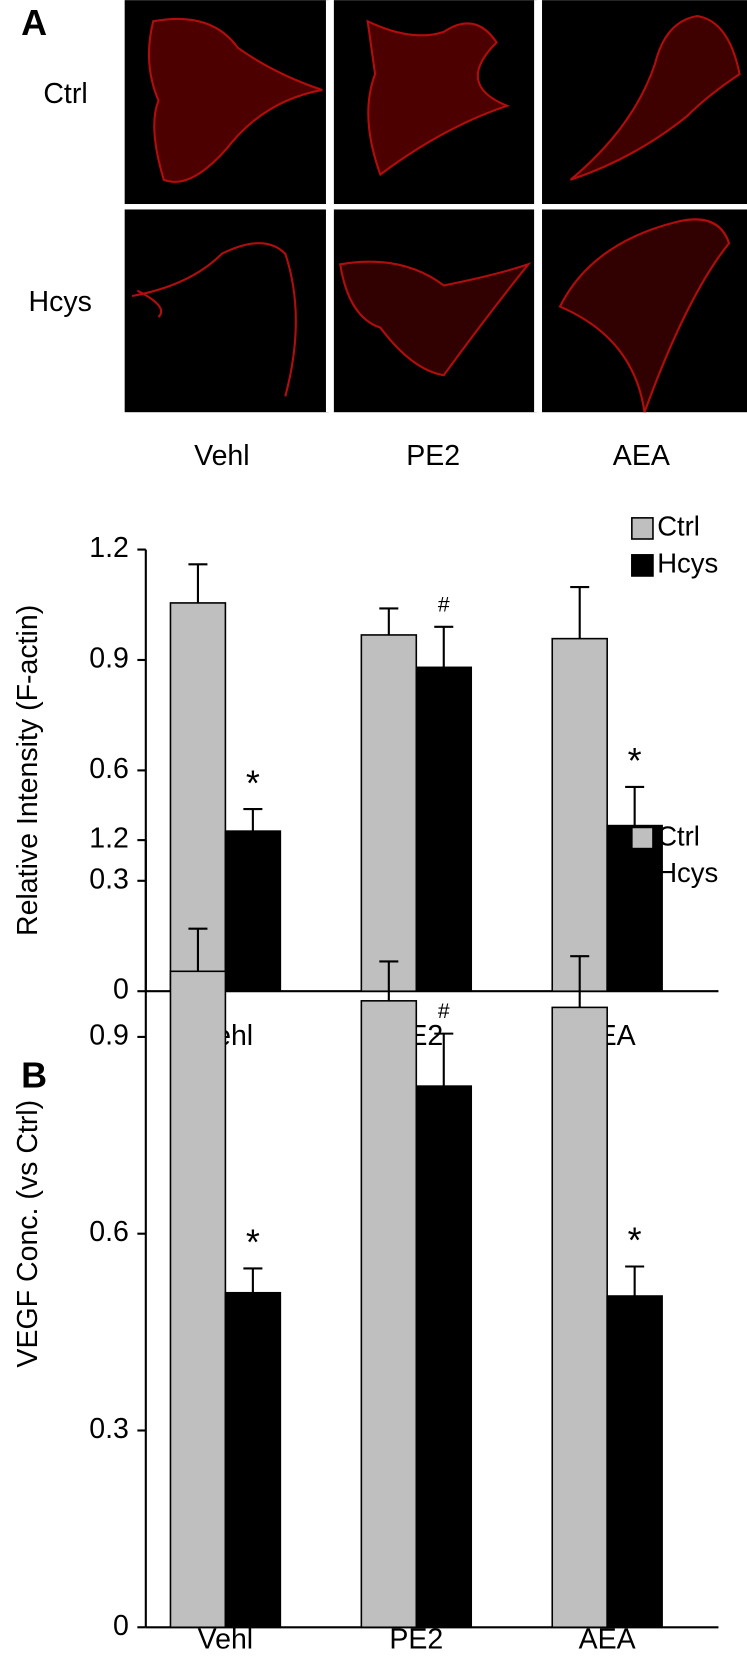 This screenshot has width=747, height=1657. What do you see at coordinates (221, 456) in the screenshot?
I see `column-label: Vehl` at bounding box center [221, 456].